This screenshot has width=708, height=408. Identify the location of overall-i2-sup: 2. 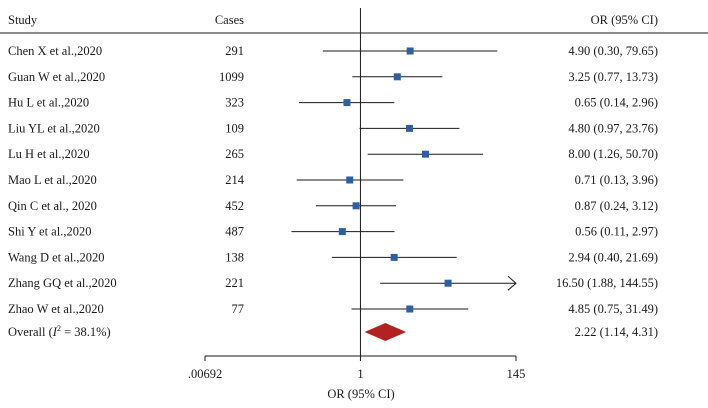
(59, 328).